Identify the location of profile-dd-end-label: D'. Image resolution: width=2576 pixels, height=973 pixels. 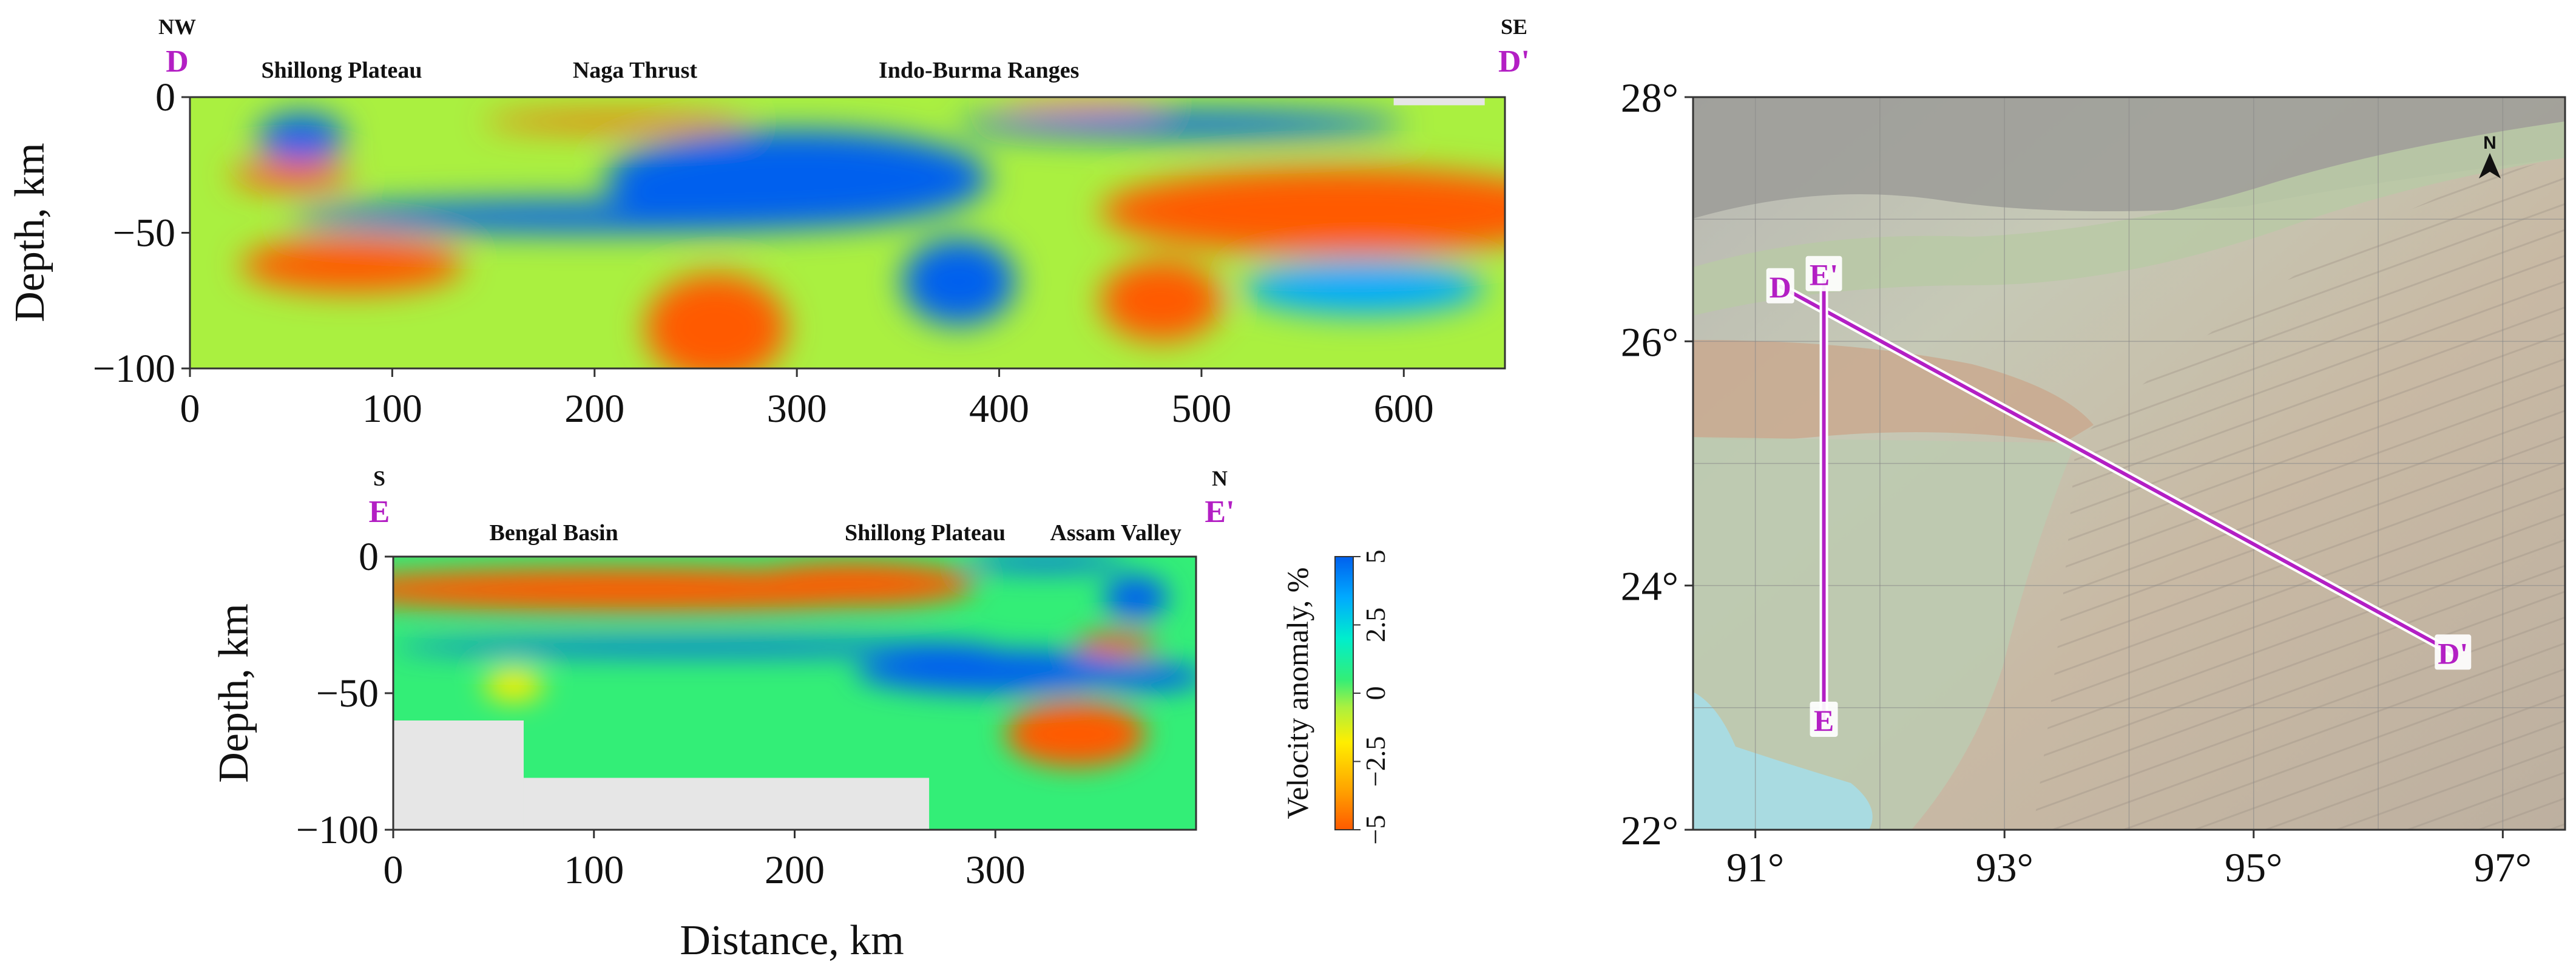
(1514, 61).